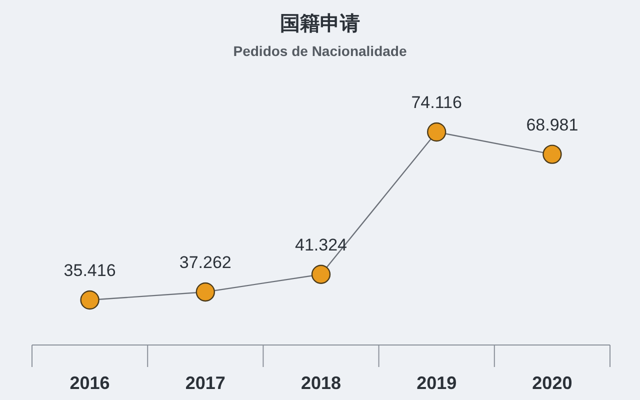 The width and height of the screenshot is (640, 400). What do you see at coordinates (320, 51) in the screenshot?
I see `chart-subtitle: Pedidos de Nacionalidade` at bounding box center [320, 51].